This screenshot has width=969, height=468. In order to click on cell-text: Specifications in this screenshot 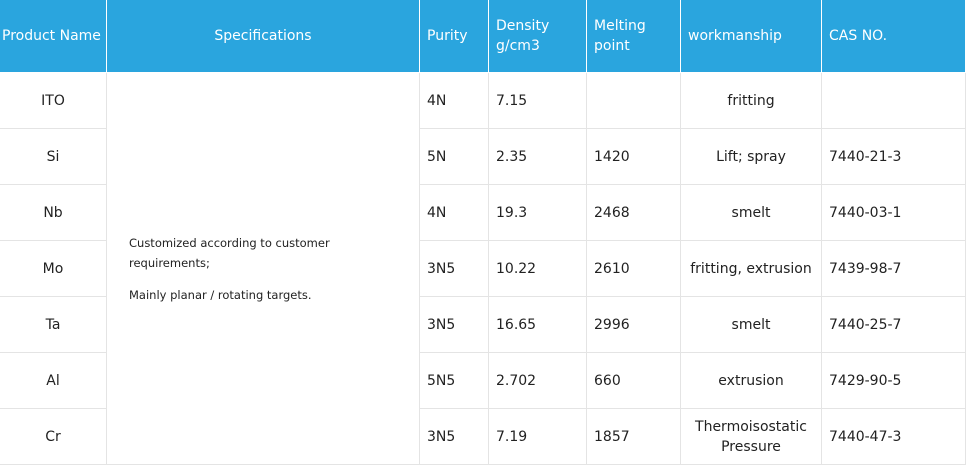, I will do `click(263, 36)`.